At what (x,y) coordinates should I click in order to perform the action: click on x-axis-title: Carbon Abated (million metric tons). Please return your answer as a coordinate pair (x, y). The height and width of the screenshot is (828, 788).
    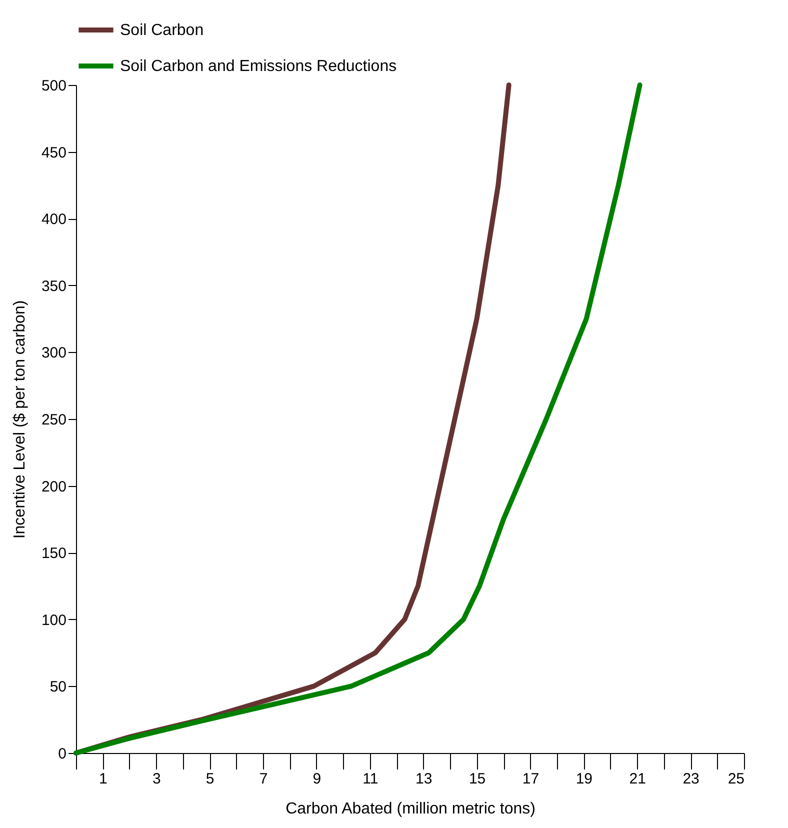
    Looking at the image, I should click on (411, 809).